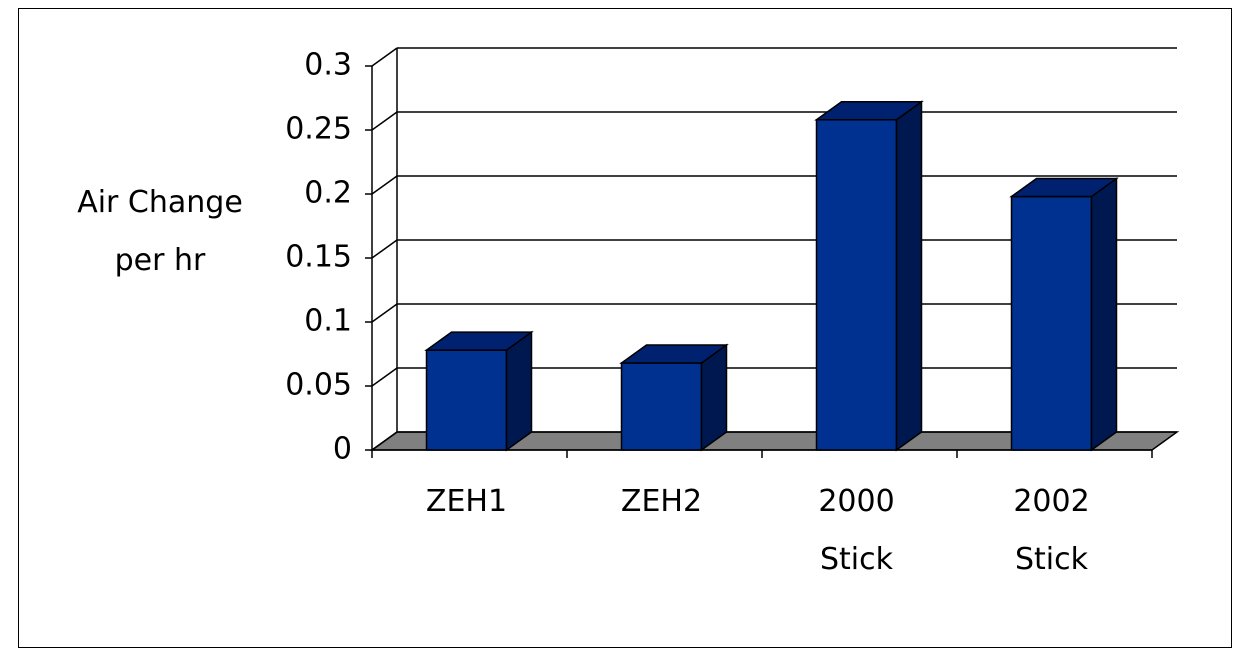  Describe the element at coordinates (318, 257) in the screenshot. I see `y-tick-label: 0.15` at that location.